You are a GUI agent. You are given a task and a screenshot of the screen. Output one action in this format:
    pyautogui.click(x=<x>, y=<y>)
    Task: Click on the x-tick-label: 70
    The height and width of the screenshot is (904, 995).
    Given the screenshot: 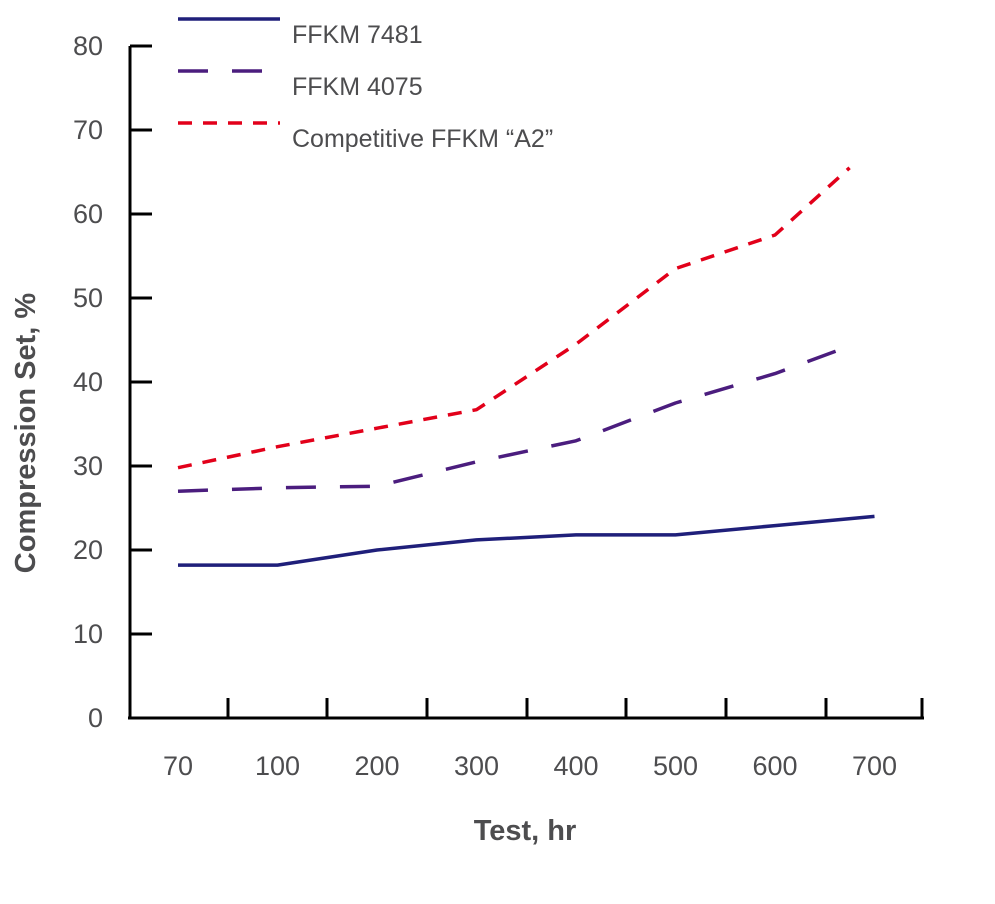 What is the action you would take?
    pyautogui.click(x=178, y=766)
    